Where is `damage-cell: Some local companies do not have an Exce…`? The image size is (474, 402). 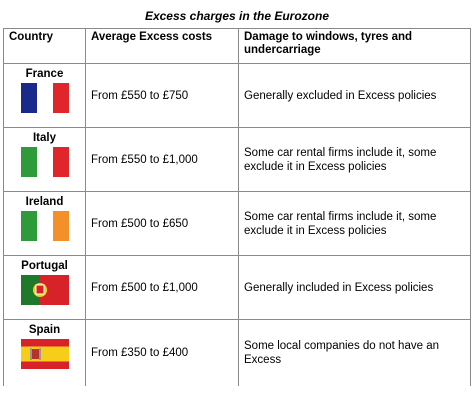
damage-cell: Some local companies do not have an Exce… is located at coordinates (354, 352).